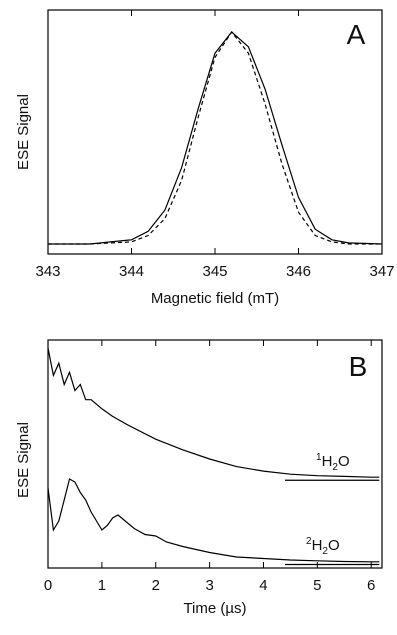  I want to click on panel-b-x-tick-label: 5, so click(317, 585).